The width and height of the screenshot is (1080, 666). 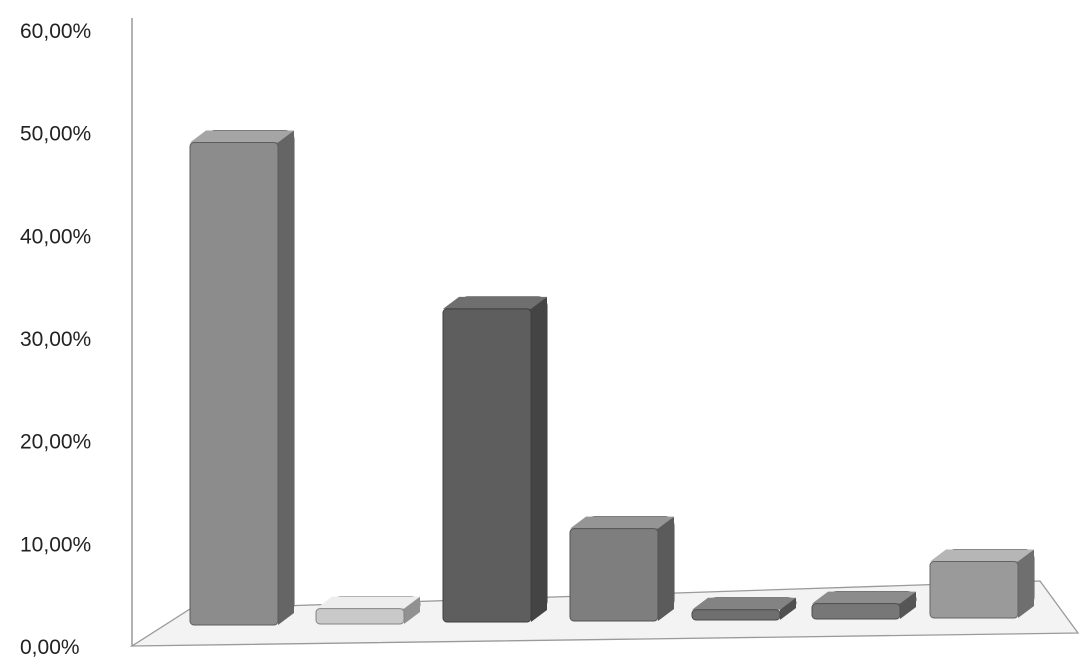 What do you see at coordinates (55, 442) in the screenshot?
I see `y-tick-label: 20,00%` at bounding box center [55, 442].